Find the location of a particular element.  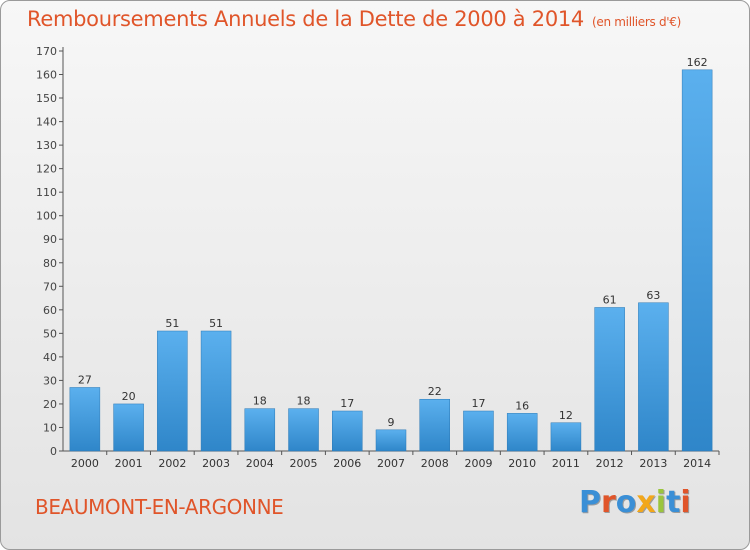

y-tick-label: 120 is located at coordinates (46, 169).